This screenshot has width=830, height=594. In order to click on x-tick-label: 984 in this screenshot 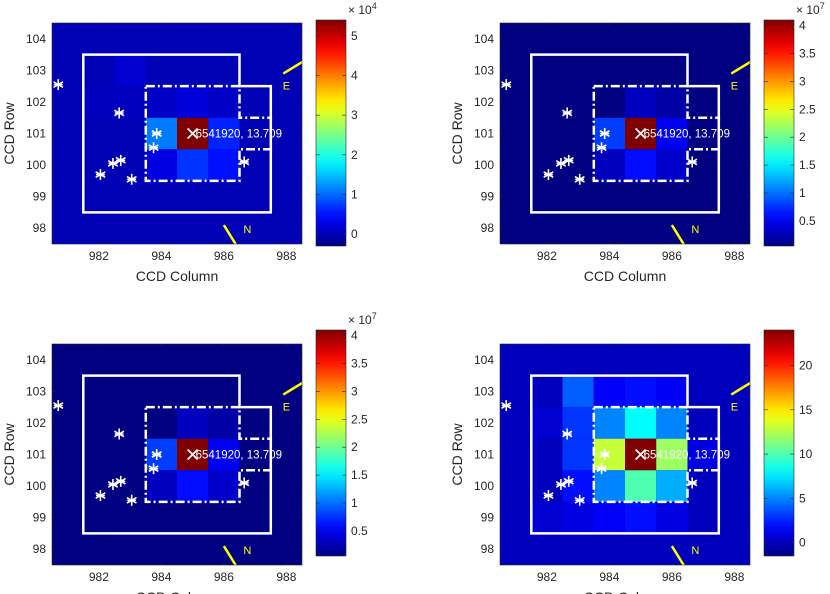, I will do `click(161, 256)`.